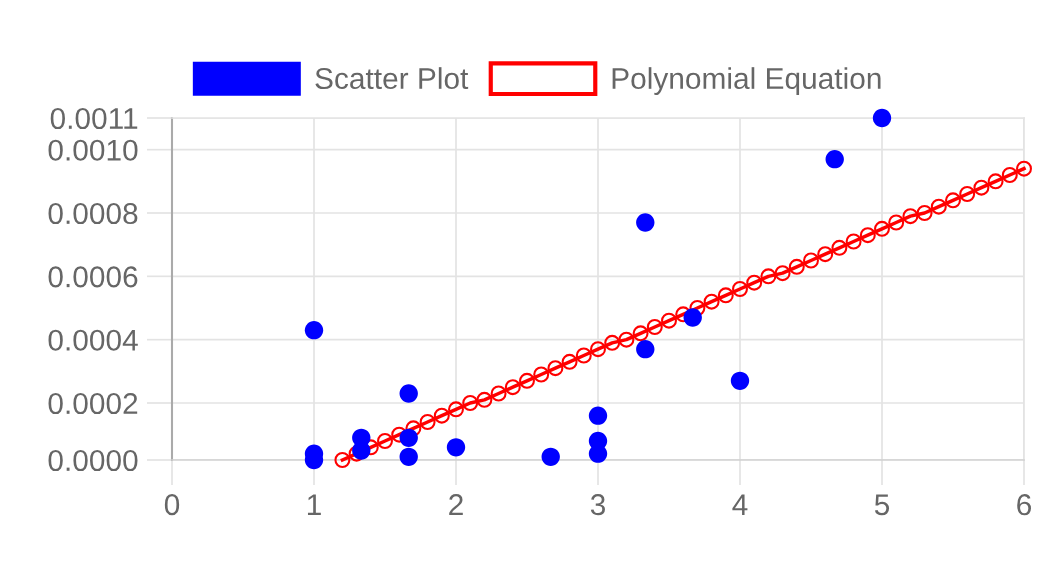 The image size is (1047, 561). What do you see at coordinates (93, 460) in the screenshot?
I see `y-tick-label: 0.0000` at bounding box center [93, 460].